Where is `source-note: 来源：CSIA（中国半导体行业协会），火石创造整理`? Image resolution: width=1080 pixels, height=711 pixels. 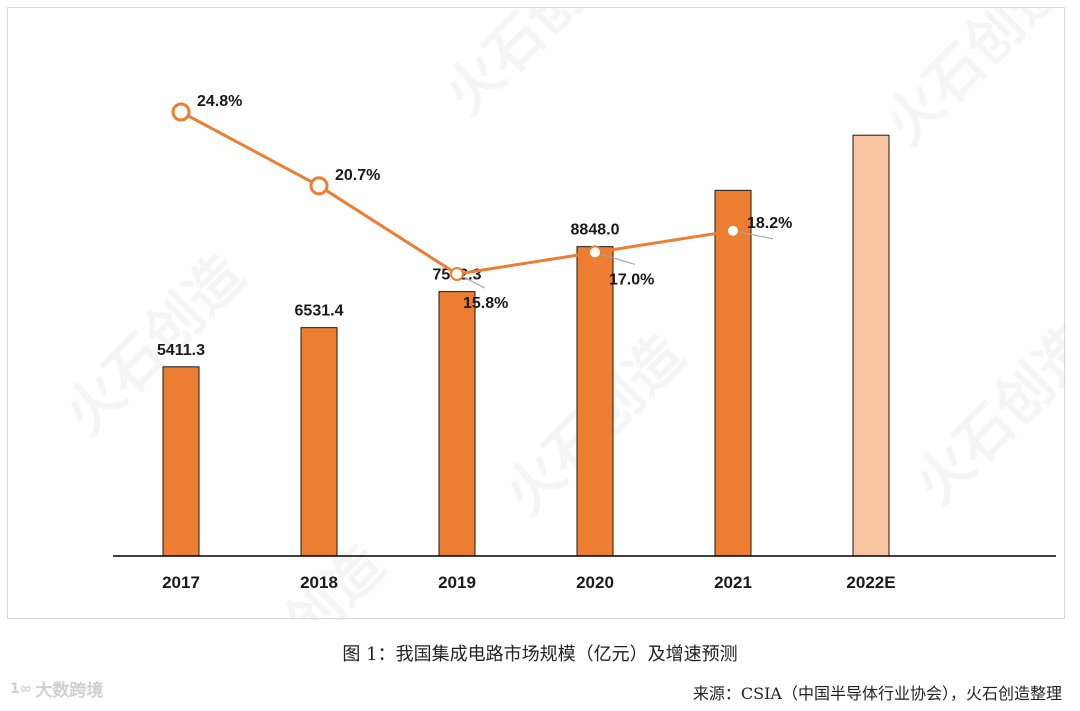
source-note: 来源：CSIA（中国半导体行业协会），火石创造整理 is located at coordinates (877, 693).